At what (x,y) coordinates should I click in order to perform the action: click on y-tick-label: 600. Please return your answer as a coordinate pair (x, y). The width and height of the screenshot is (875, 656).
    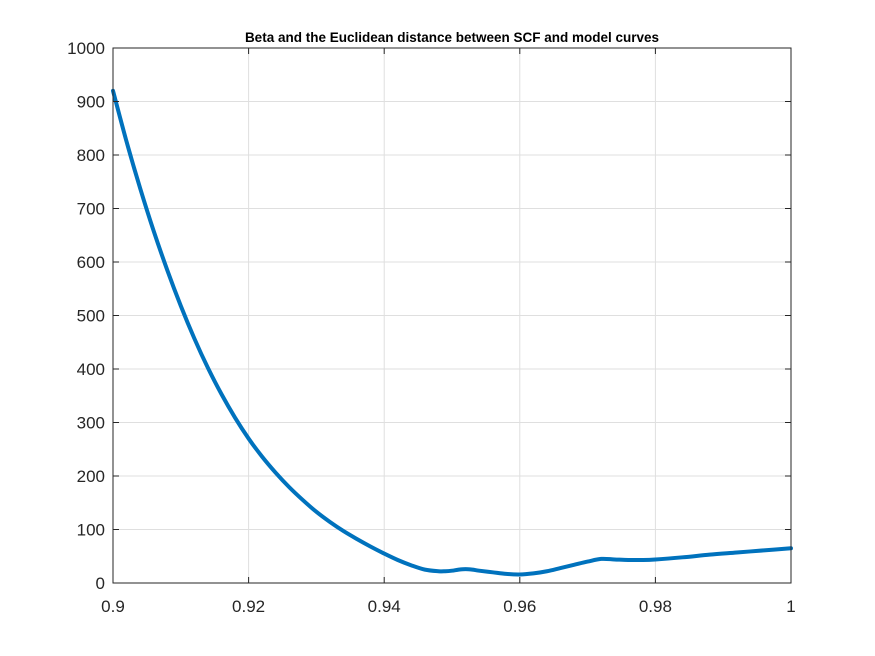
    Looking at the image, I should click on (91, 262).